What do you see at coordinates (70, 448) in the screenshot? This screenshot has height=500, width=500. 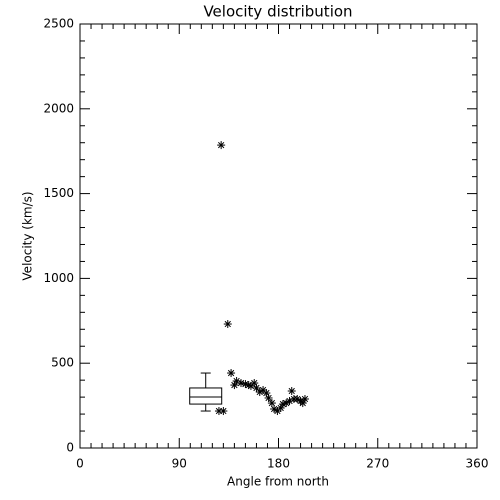 I see `y-tick-label: 0` at bounding box center [70, 448].